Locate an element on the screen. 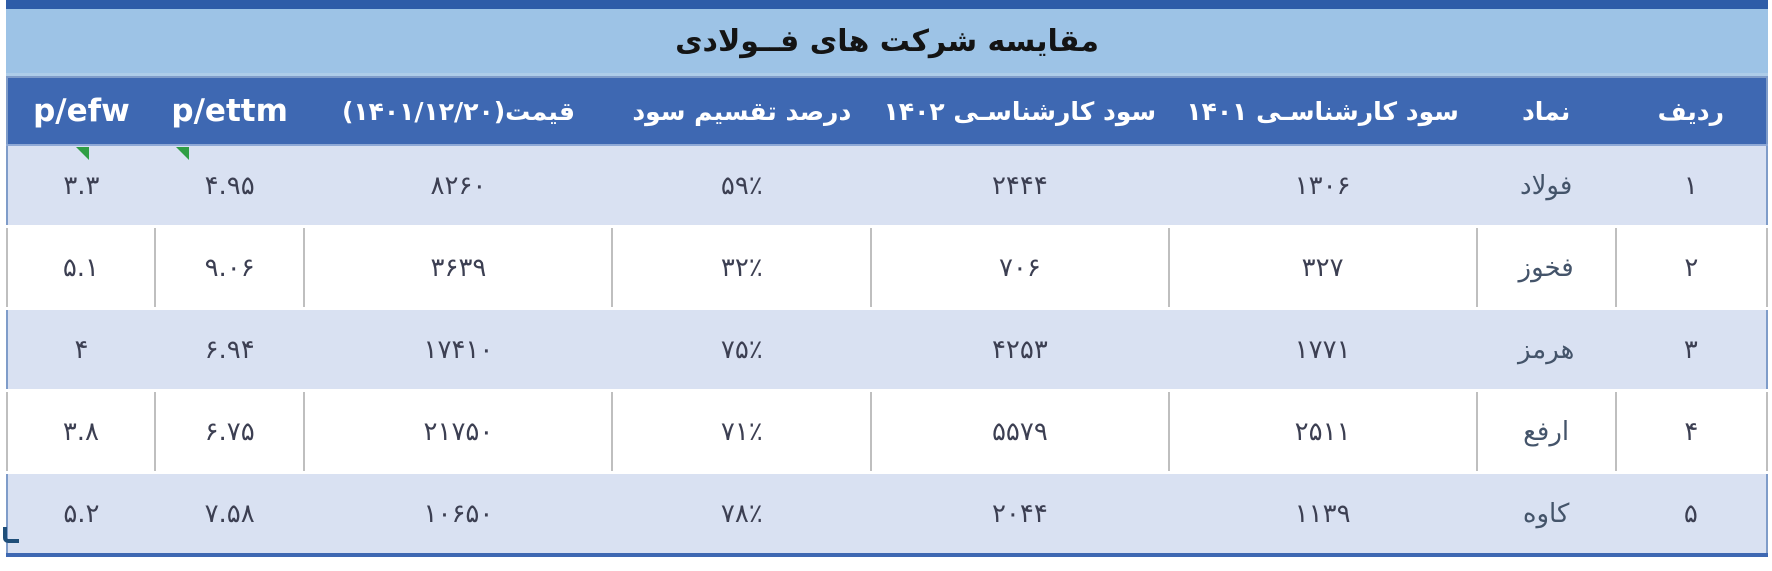 The image size is (1772, 571). cell-value: ۹.۰۶ is located at coordinates (229, 267).